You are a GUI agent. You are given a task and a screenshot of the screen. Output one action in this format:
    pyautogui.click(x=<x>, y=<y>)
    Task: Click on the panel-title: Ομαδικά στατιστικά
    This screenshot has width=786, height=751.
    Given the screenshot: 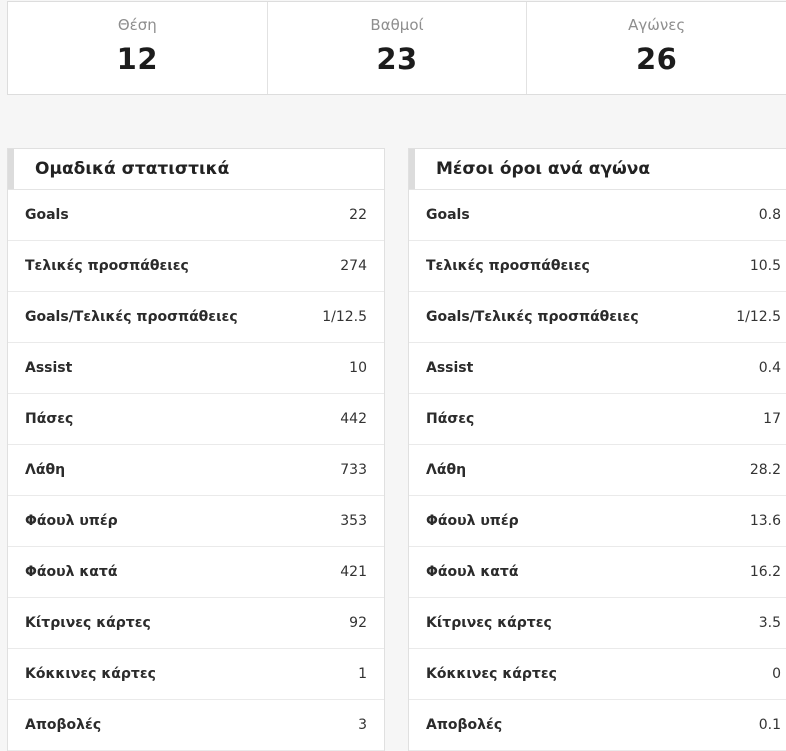 What is the action you would take?
    pyautogui.click(x=132, y=169)
    